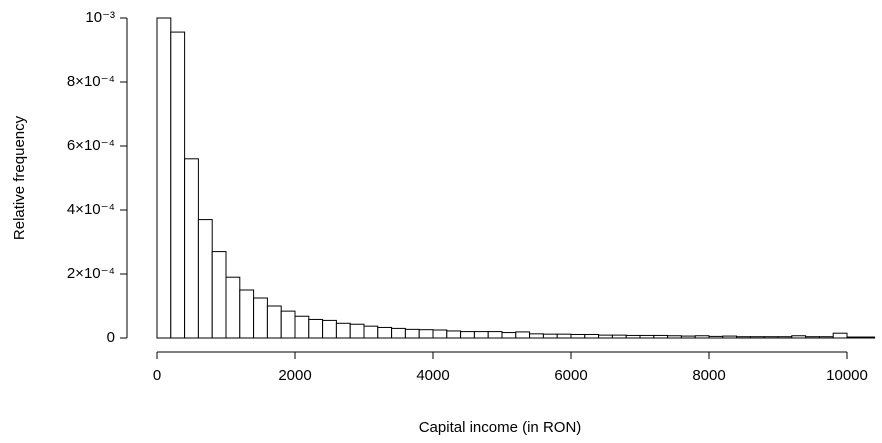 The height and width of the screenshot is (443, 882). What do you see at coordinates (19, 177) in the screenshot?
I see `y-axis-label: Relative frequency` at bounding box center [19, 177].